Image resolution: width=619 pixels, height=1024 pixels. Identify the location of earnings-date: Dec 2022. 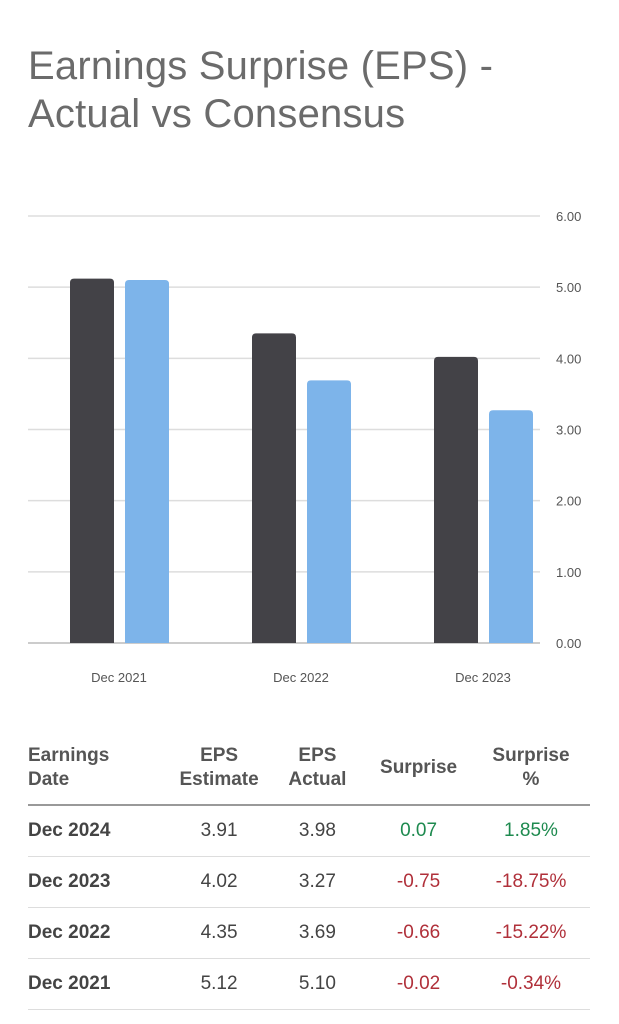
(98, 933).